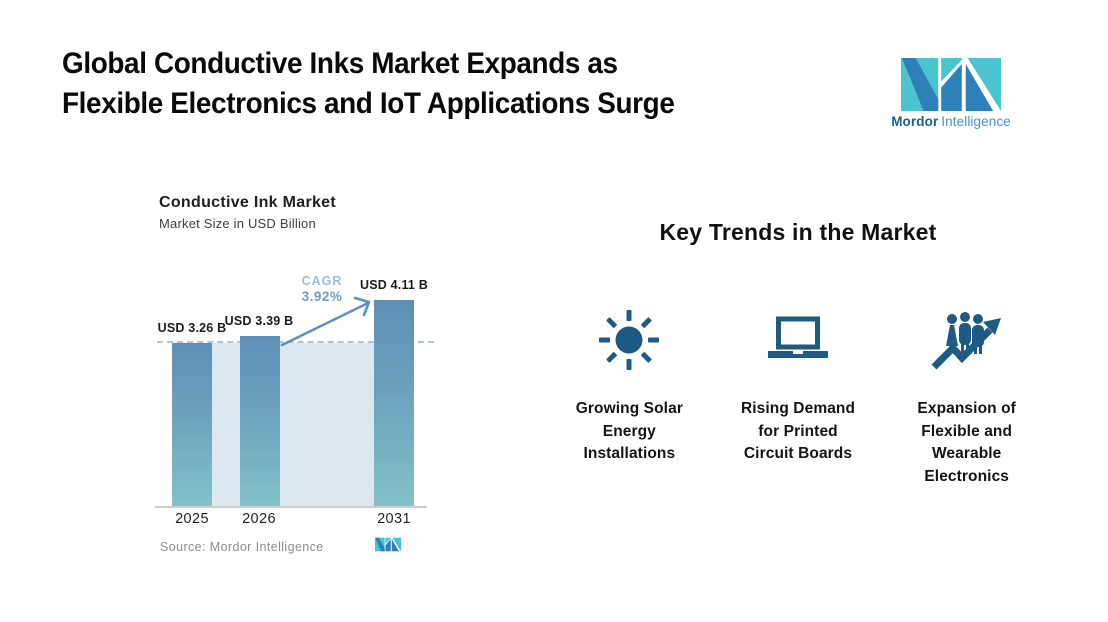 Image resolution: width=1108 pixels, height=622 pixels. Describe the element at coordinates (915, 121) in the screenshot. I see `brand-name-bold: Mordor` at that location.